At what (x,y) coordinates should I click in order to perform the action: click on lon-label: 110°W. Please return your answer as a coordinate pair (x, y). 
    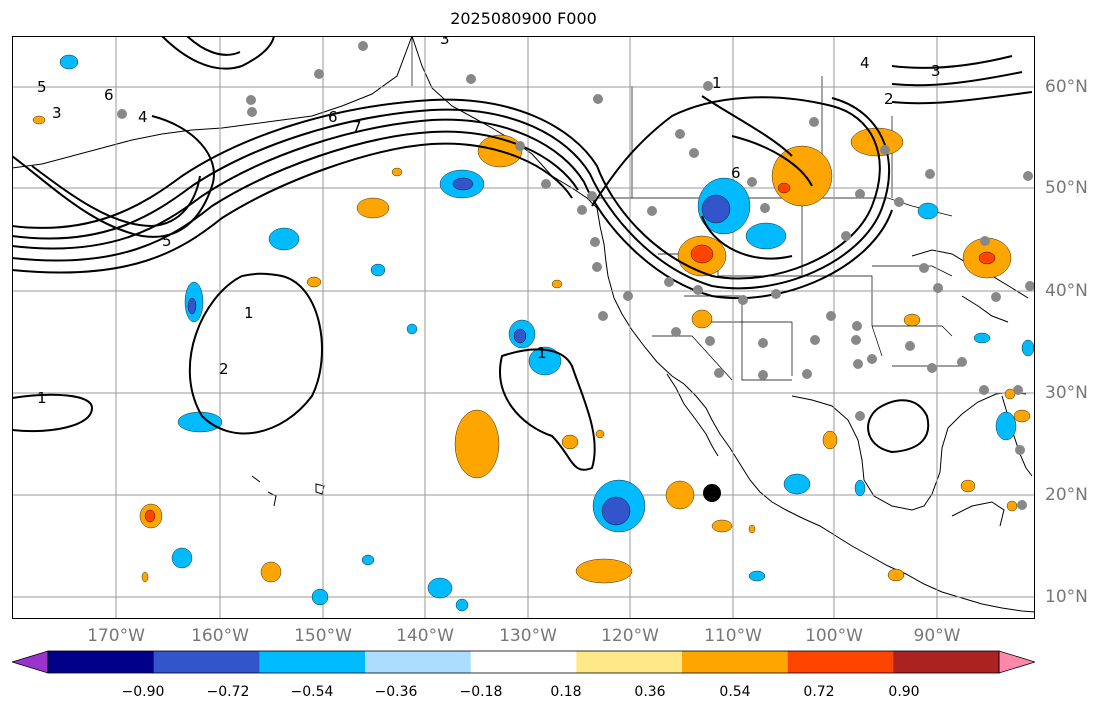
    Looking at the image, I should click on (733, 636).